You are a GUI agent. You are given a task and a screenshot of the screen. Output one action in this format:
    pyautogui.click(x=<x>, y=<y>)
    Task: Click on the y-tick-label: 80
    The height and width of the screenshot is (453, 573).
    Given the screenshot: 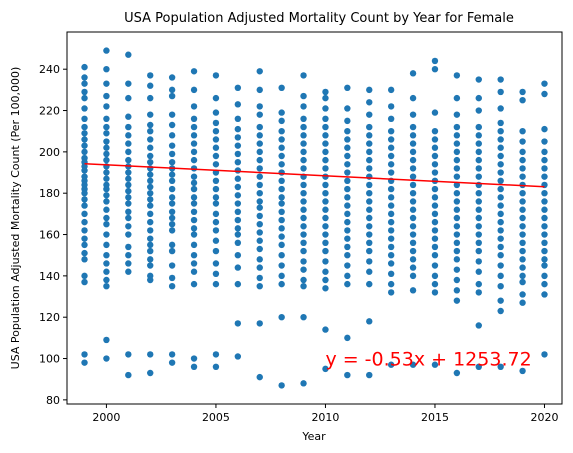 What is the action you would take?
    pyautogui.click(x=53, y=400)
    